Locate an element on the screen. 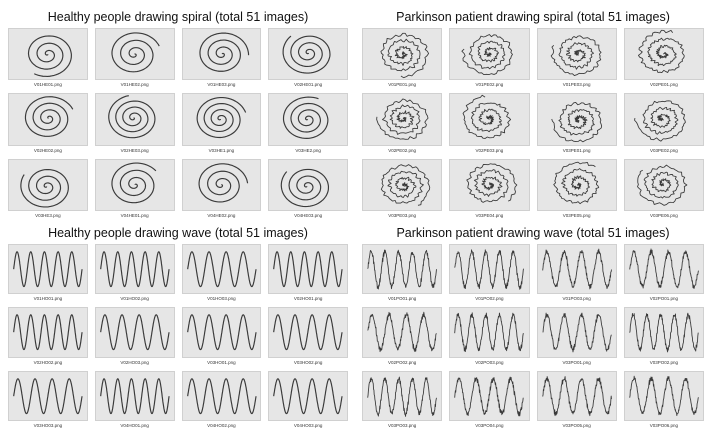 The height and width of the screenshot is (433, 712). drawing-thumbnail: V02HE03.png is located at coordinates (134, 123).